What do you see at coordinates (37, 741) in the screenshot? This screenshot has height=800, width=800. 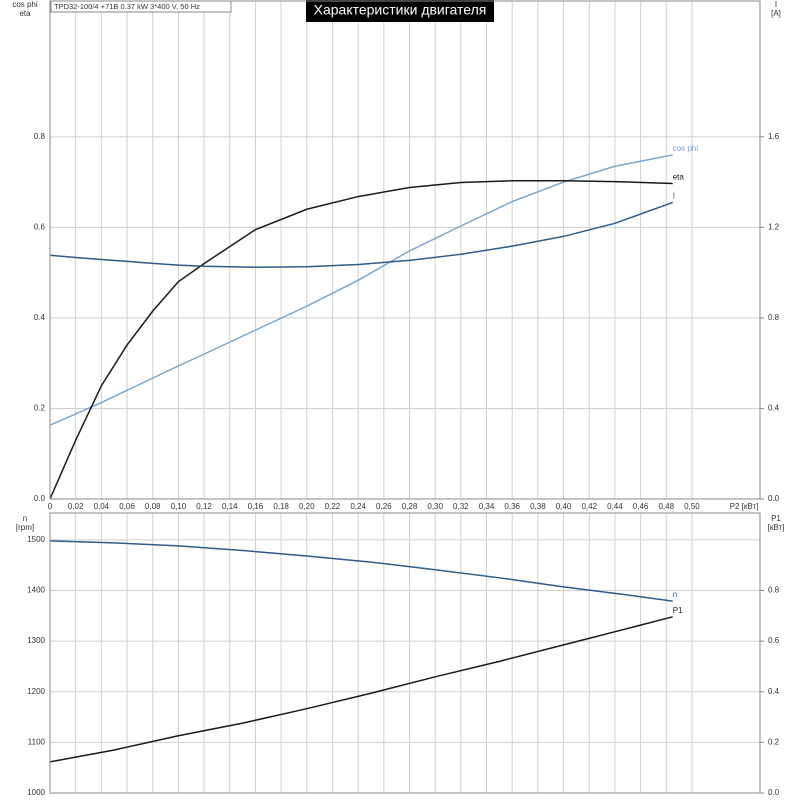 I see `y-tick-label: 1100` at bounding box center [37, 741].